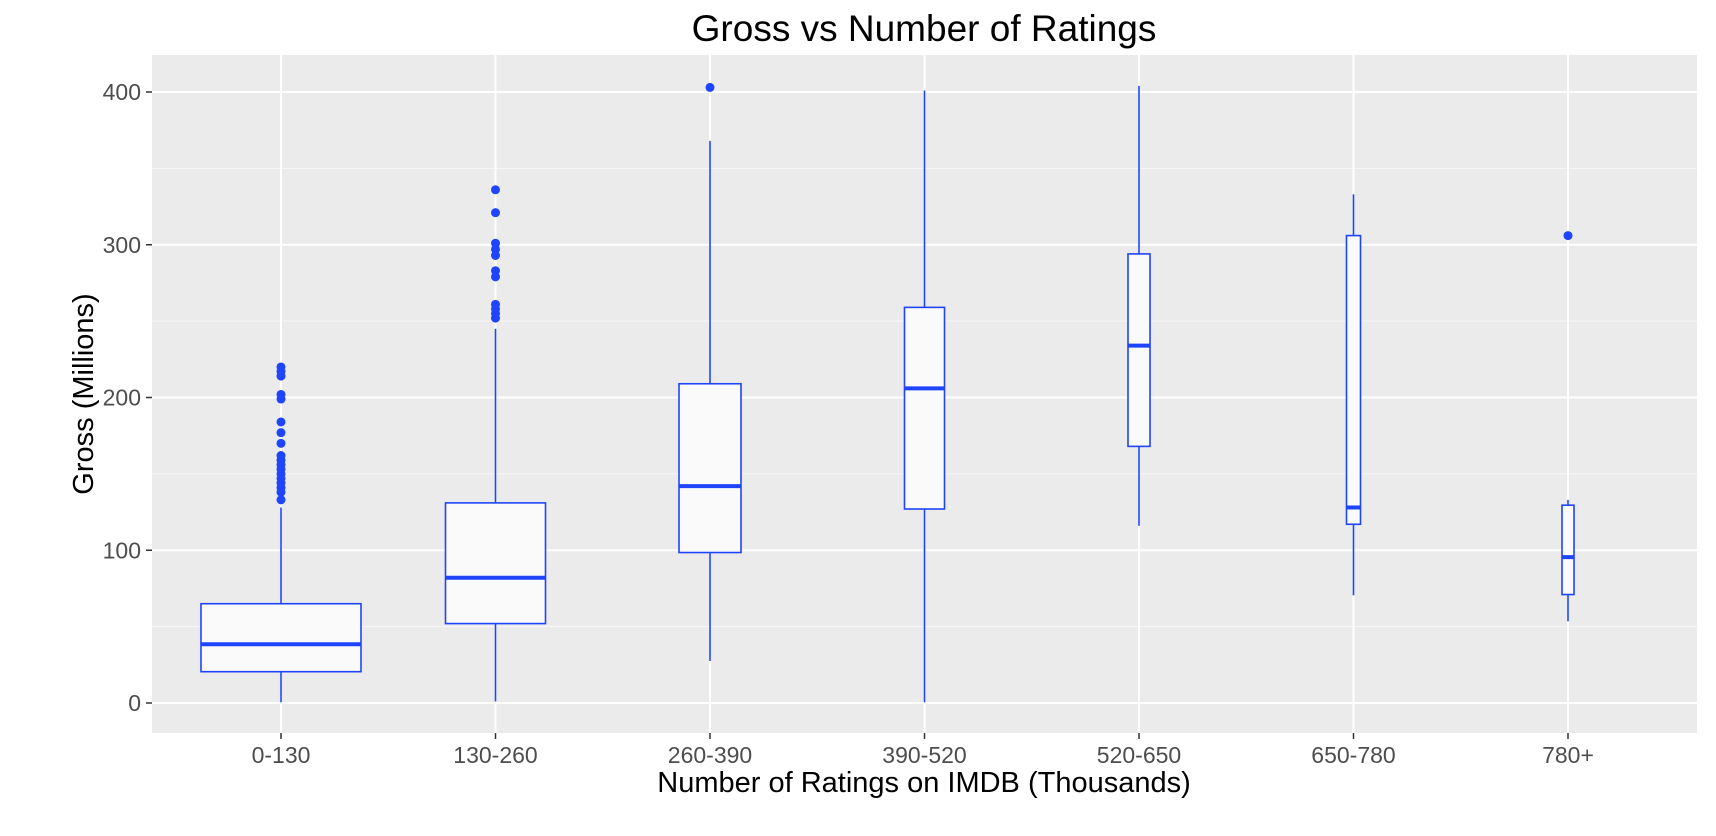 The image size is (1716, 836). Describe the element at coordinates (122, 245) in the screenshot. I see `y-tick-label: 300` at that location.